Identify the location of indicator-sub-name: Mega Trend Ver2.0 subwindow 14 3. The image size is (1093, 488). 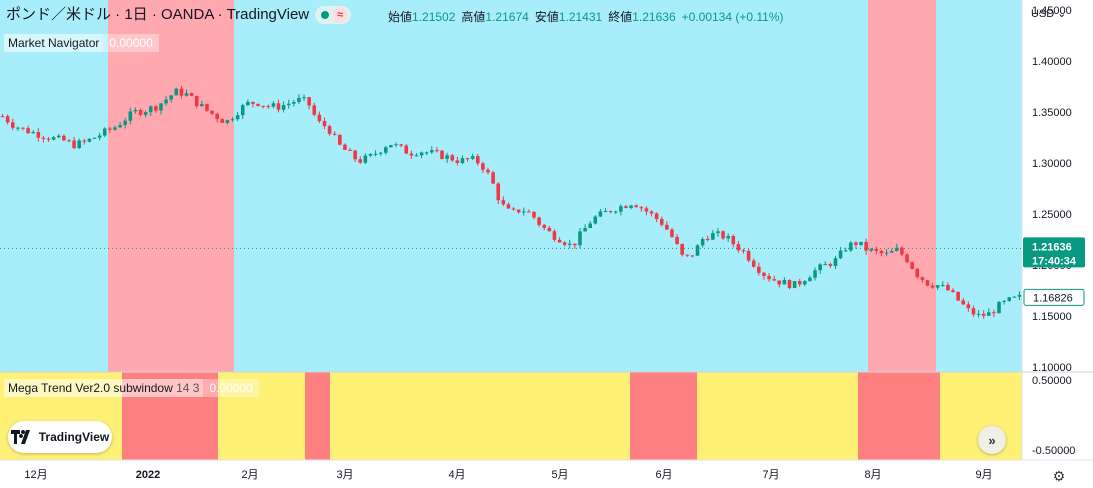
(104, 388).